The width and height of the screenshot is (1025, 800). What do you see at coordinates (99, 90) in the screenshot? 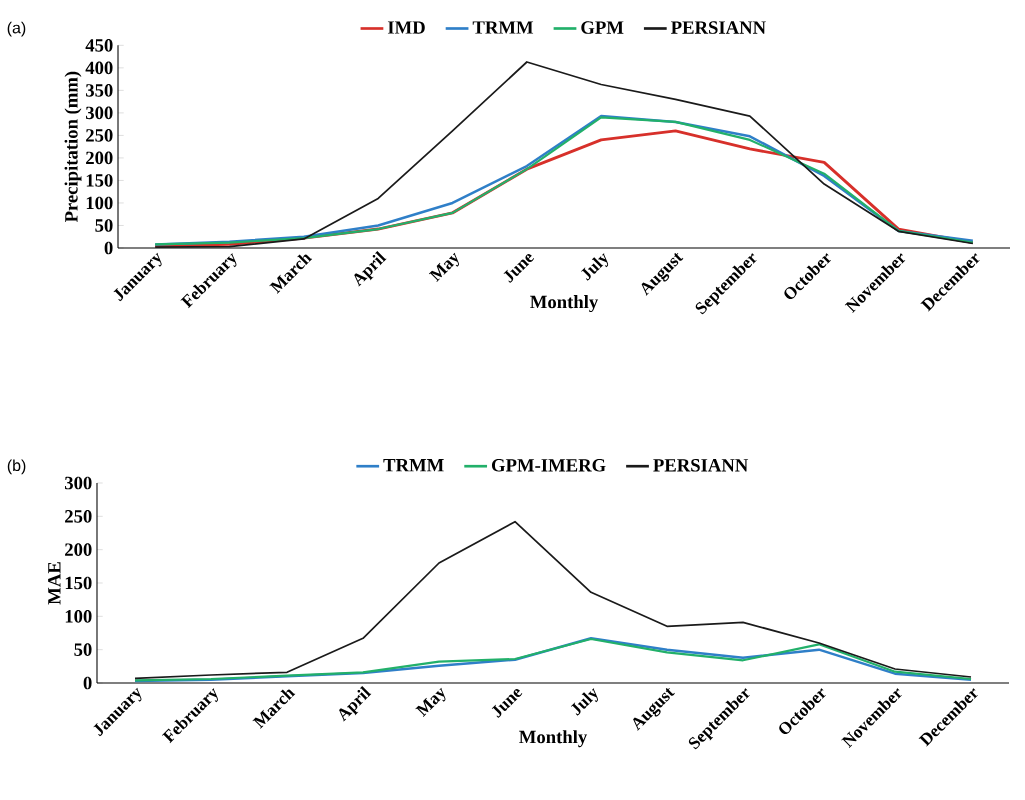
I see `y-tick-label: 350` at bounding box center [99, 90].